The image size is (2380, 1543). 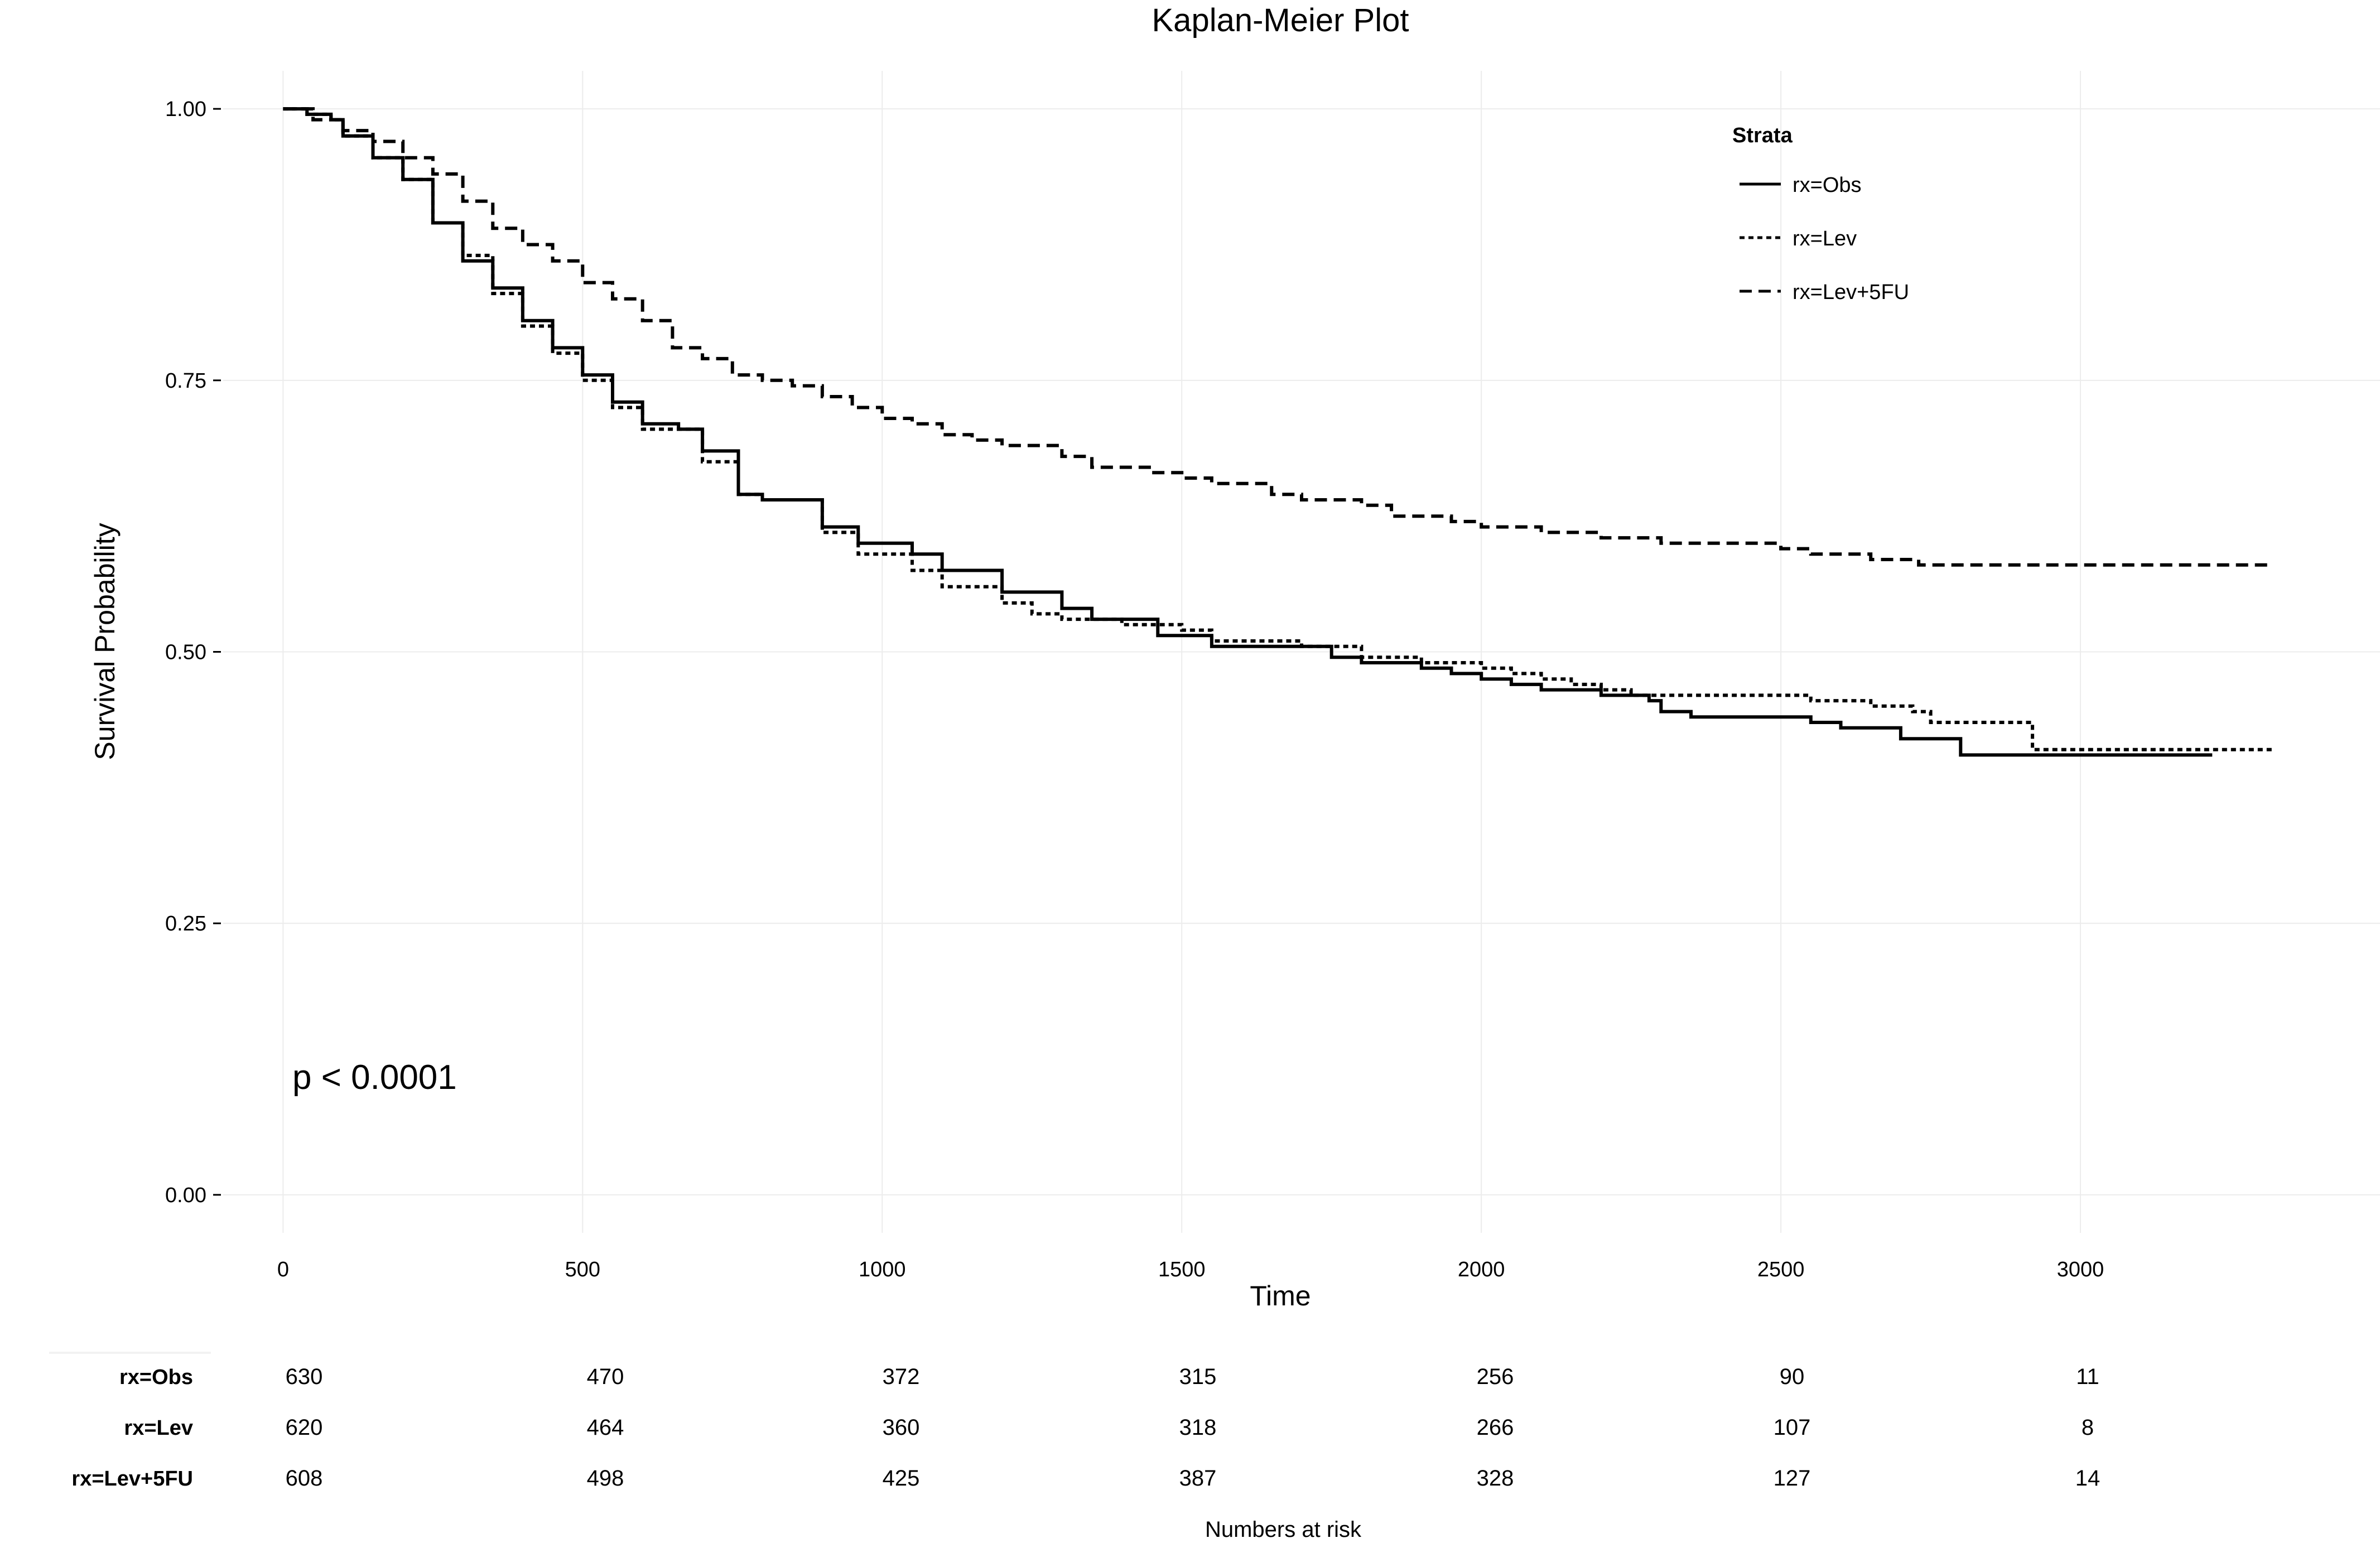 I want to click on x-tick-label: 3000, so click(x=2080, y=1270).